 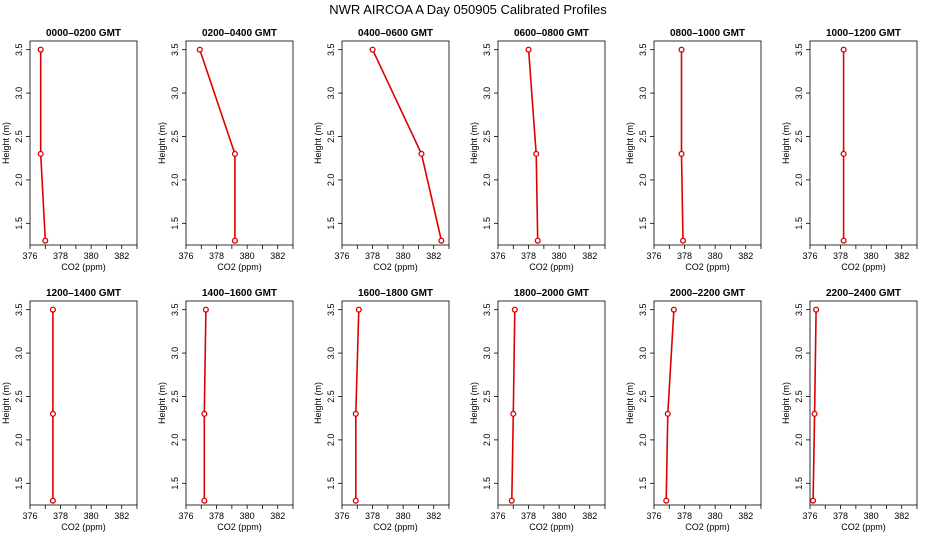 What do you see at coordinates (239, 33) in the screenshot?
I see `panel-title: 0200–0400 GMT` at bounding box center [239, 33].